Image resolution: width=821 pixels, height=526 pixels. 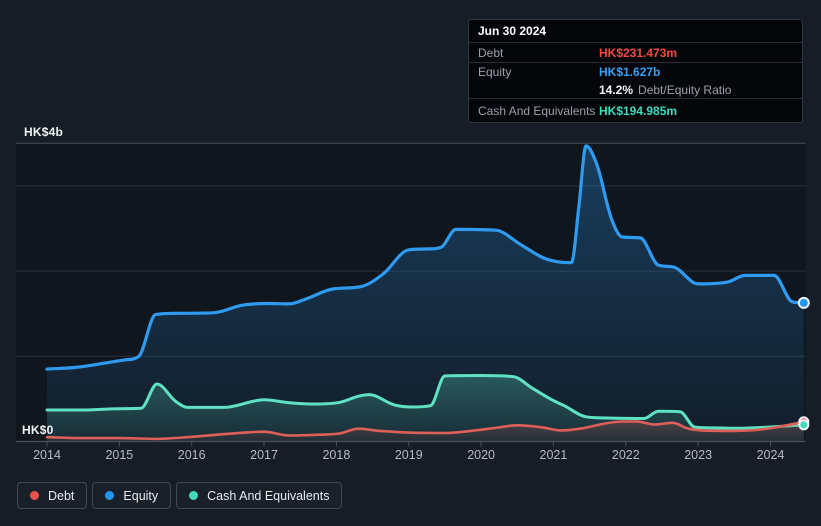 I want to click on tooltip-debt-label: Debt, so click(x=491, y=52).